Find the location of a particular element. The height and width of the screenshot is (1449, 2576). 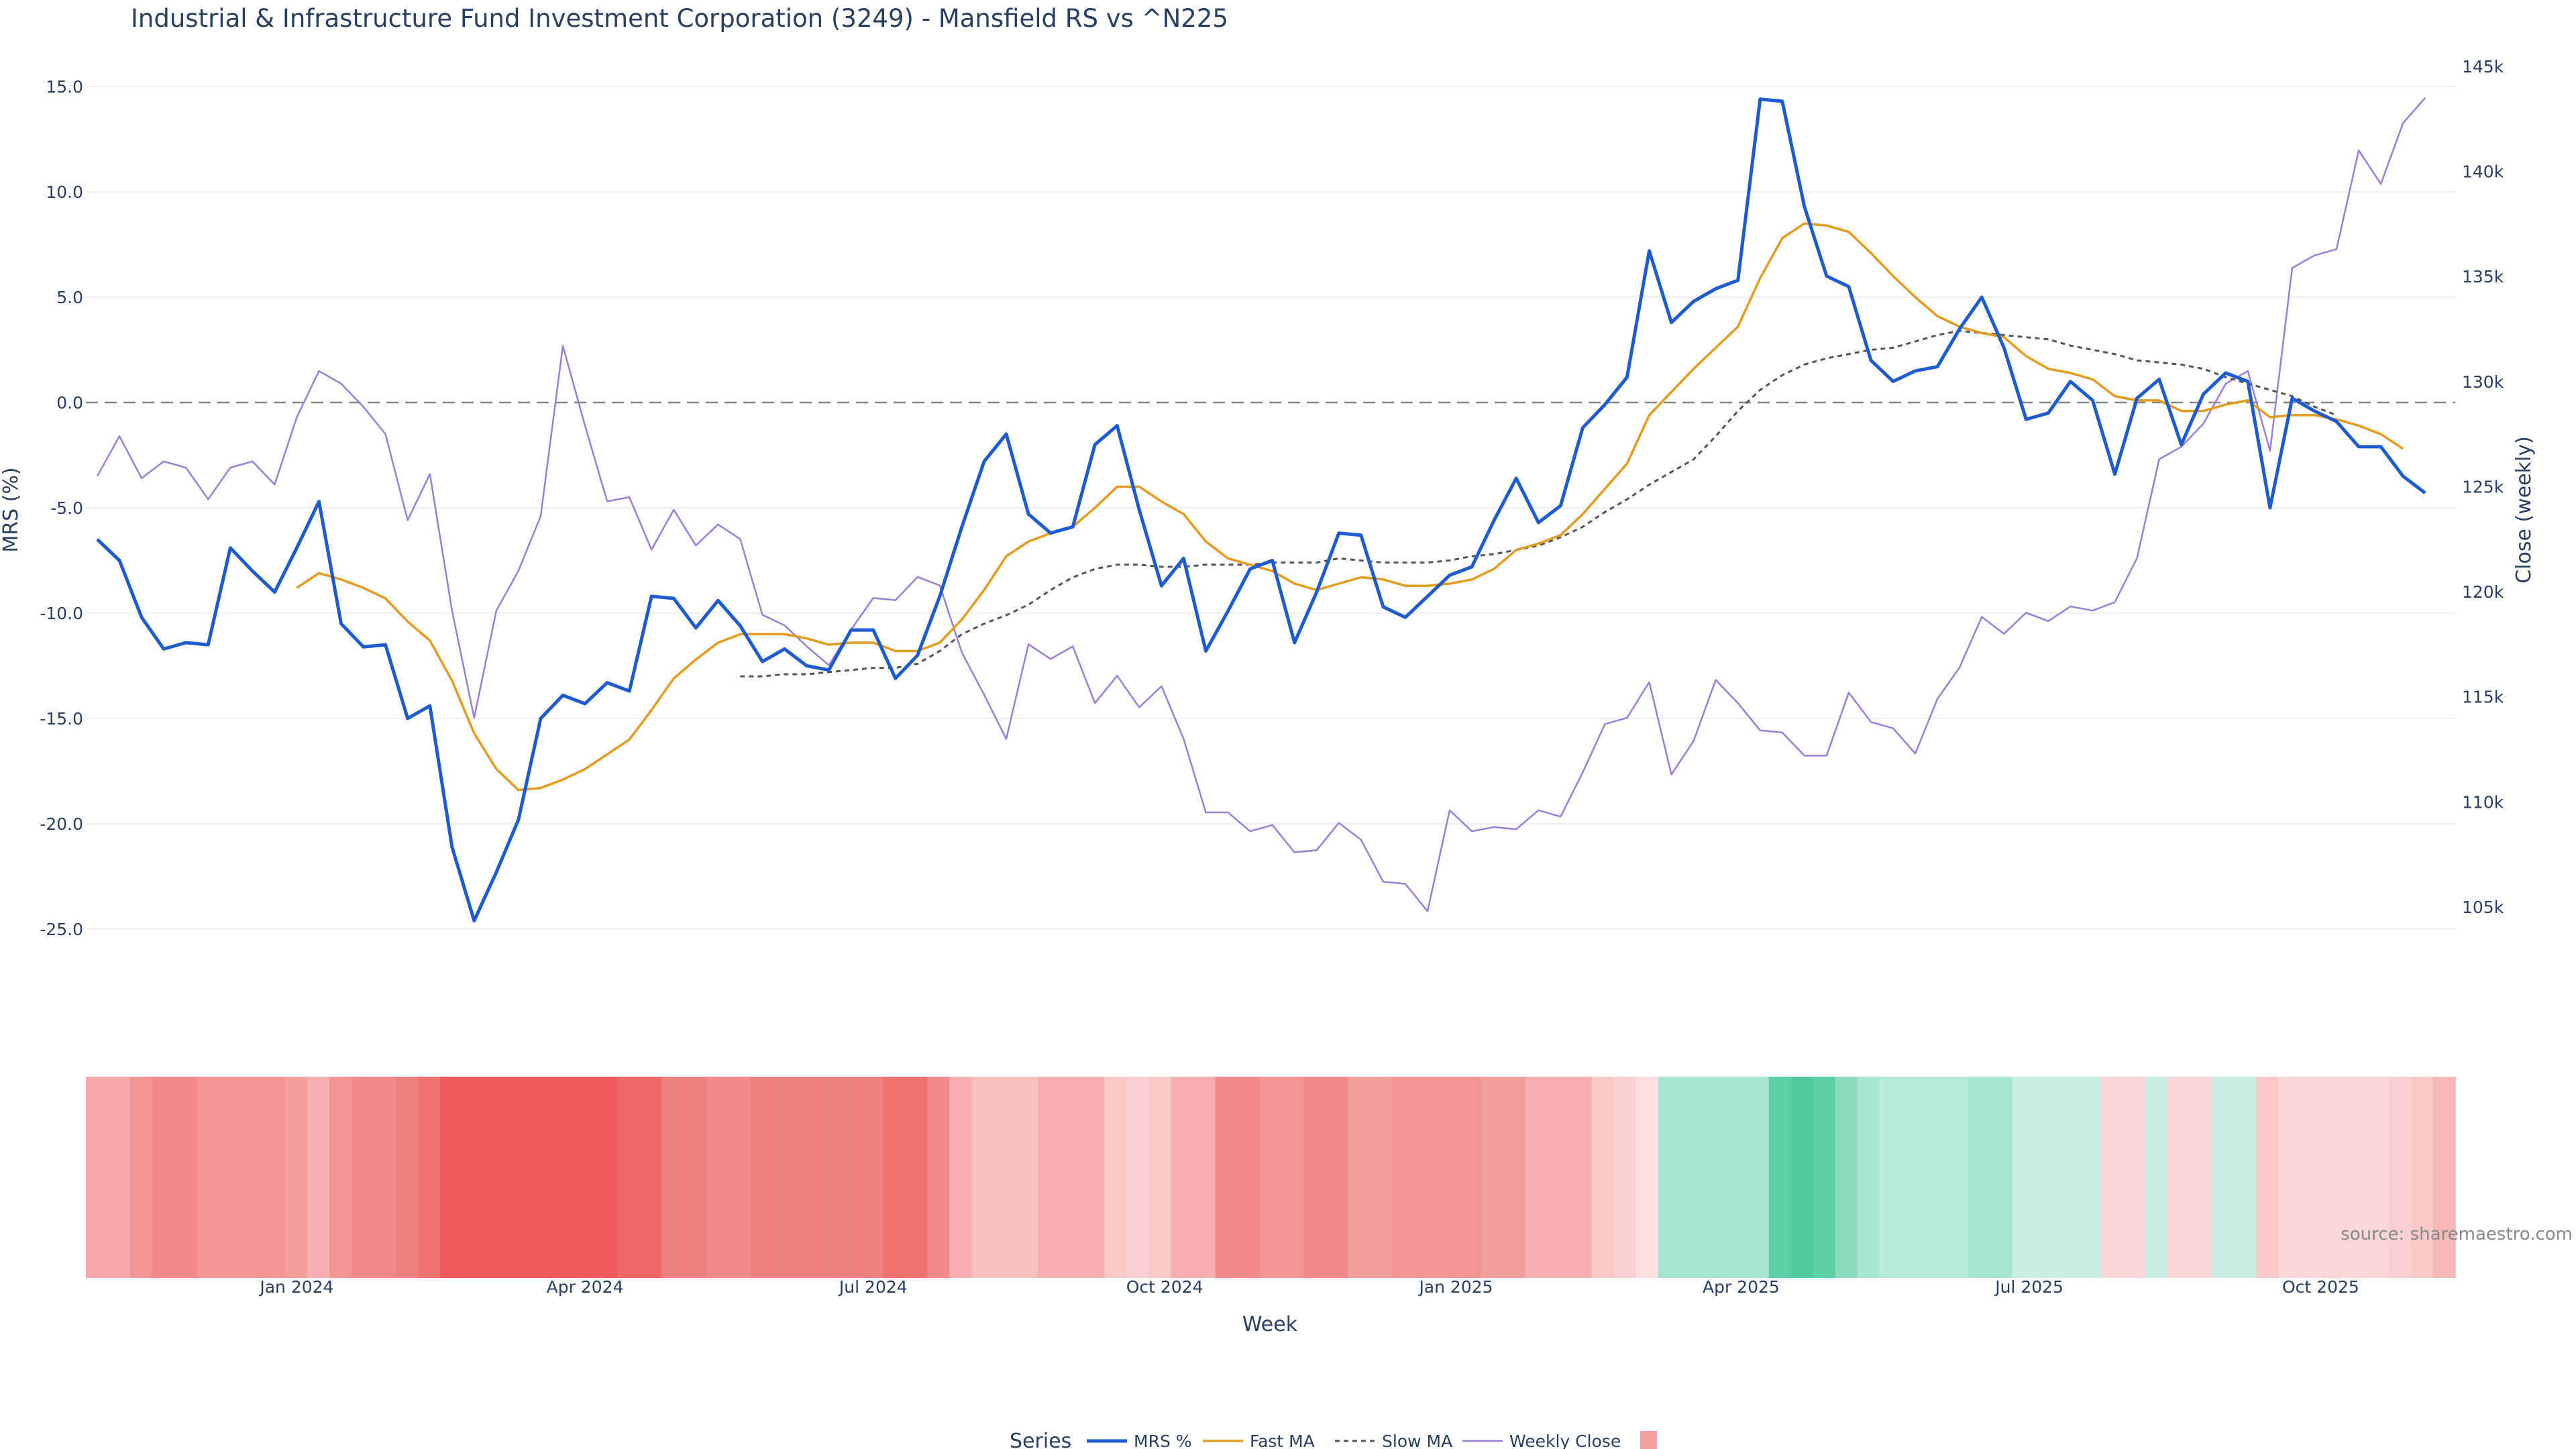

y-axis-left: 15.0 10.0 5.0 0.0 -5.0 -10.0 -15.0 -20.0 -25.0 is located at coordinates (61, 508).